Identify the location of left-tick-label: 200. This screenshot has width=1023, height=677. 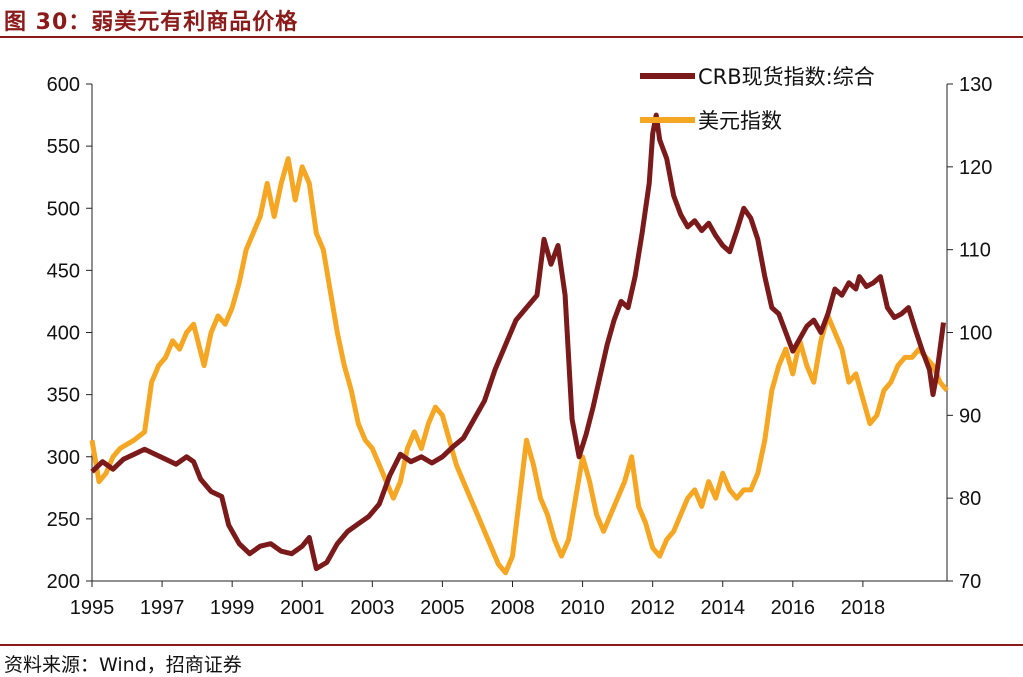
(63, 582).